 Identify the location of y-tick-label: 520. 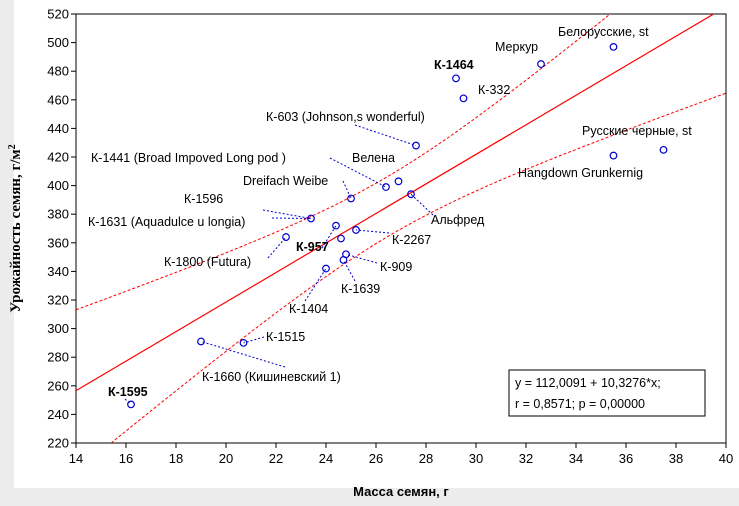
(58, 14).